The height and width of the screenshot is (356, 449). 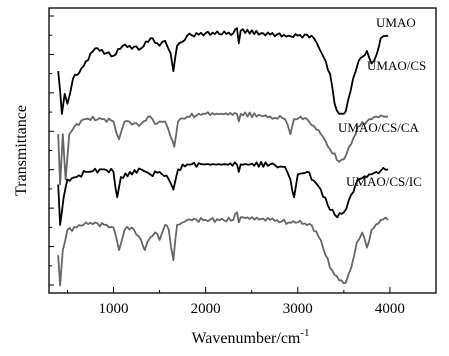 What do you see at coordinates (390, 309) in the screenshot?
I see `x-tick-label: 4000` at bounding box center [390, 309].